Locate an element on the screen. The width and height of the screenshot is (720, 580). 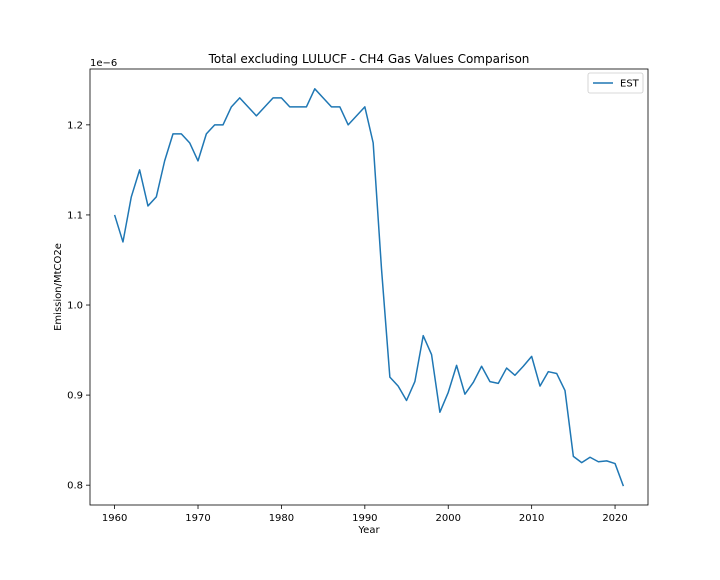
x-tick-label: 1970 is located at coordinates (197, 518).